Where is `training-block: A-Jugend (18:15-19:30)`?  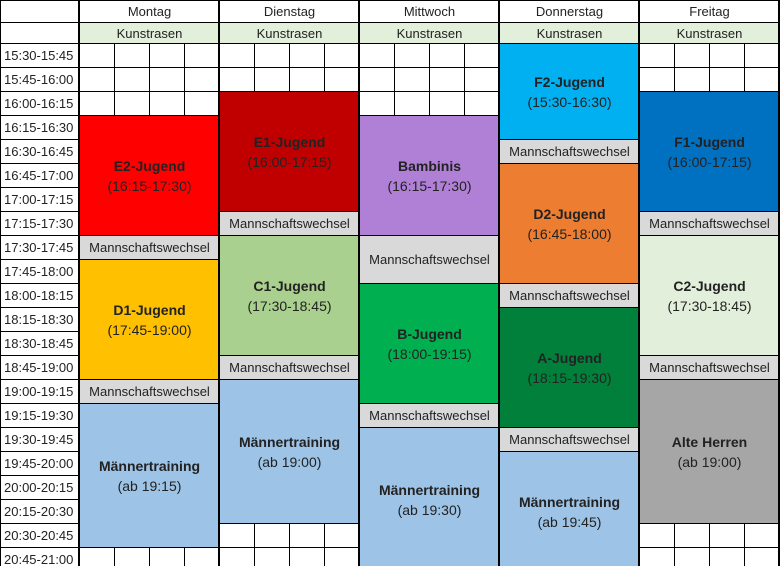
training-block: A-Jugend (18:15-19:30) is located at coordinates (569, 367).